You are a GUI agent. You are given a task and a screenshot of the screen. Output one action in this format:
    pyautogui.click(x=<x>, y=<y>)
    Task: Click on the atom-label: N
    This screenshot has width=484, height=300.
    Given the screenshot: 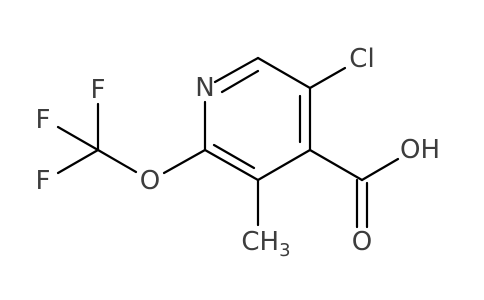 What is the action you would take?
    pyautogui.click(x=204, y=88)
    